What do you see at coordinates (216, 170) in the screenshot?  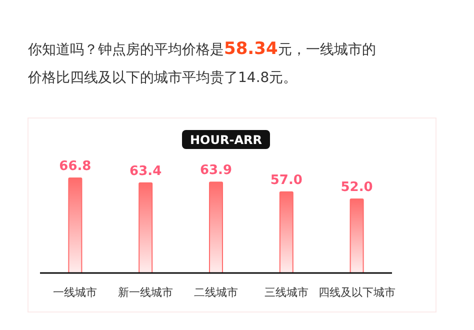 I see `data-label: 63.9` at bounding box center [216, 170].